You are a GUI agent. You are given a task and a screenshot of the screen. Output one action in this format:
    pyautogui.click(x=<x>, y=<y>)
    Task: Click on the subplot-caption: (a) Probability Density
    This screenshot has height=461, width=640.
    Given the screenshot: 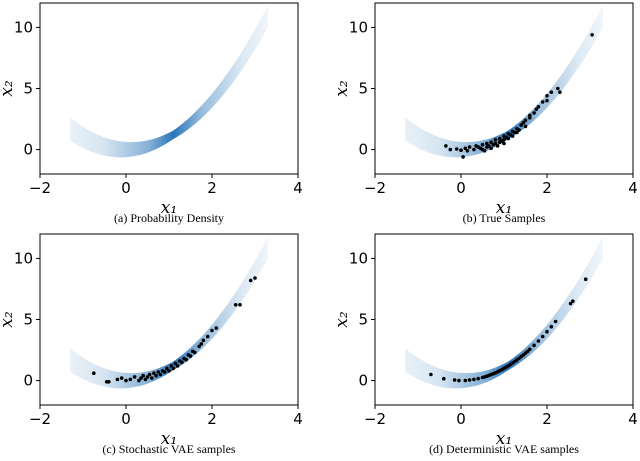 What is the action you would take?
    pyautogui.click(x=169, y=218)
    